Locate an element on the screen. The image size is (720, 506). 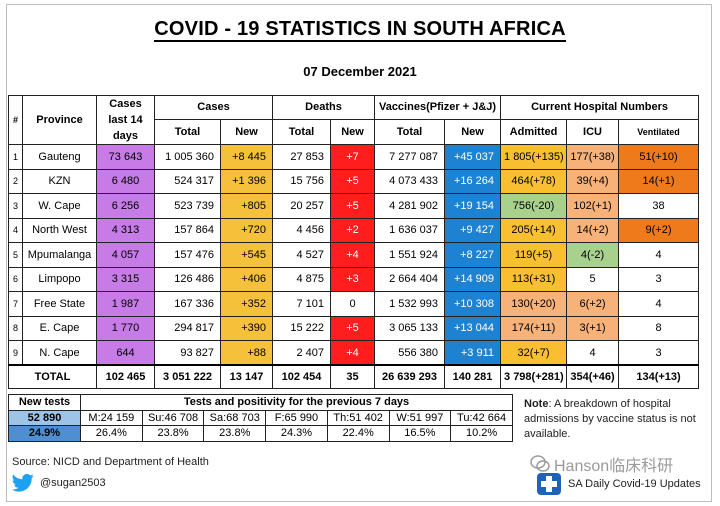
totals-deaths-total: 102 454 is located at coordinates (302, 376).